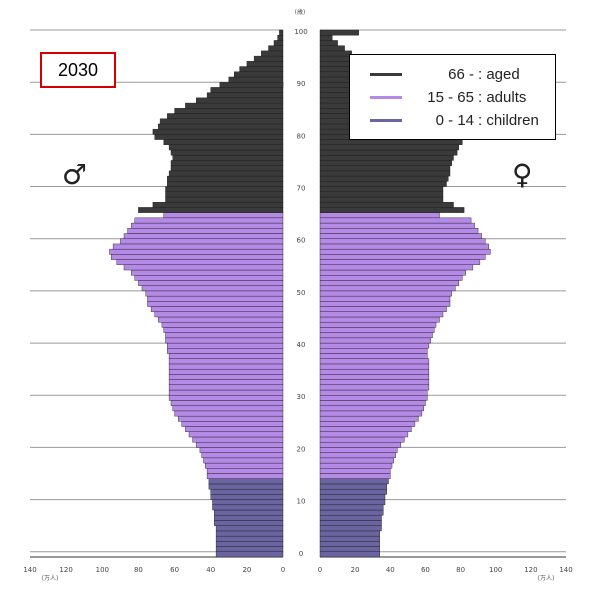  I want to click on x-tick-label-right: 40, so click(390, 570).